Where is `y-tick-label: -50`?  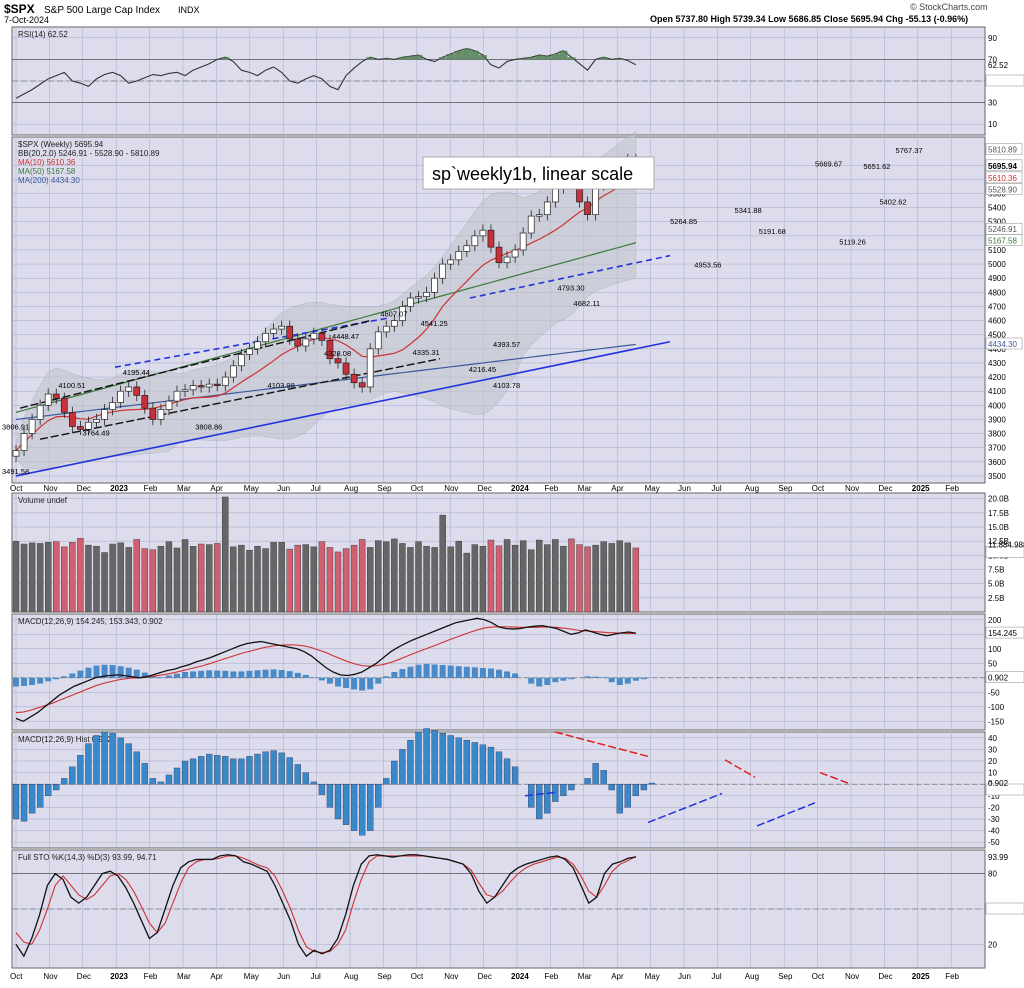
y-tick-label: -50 is located at coordinates (994, 842).